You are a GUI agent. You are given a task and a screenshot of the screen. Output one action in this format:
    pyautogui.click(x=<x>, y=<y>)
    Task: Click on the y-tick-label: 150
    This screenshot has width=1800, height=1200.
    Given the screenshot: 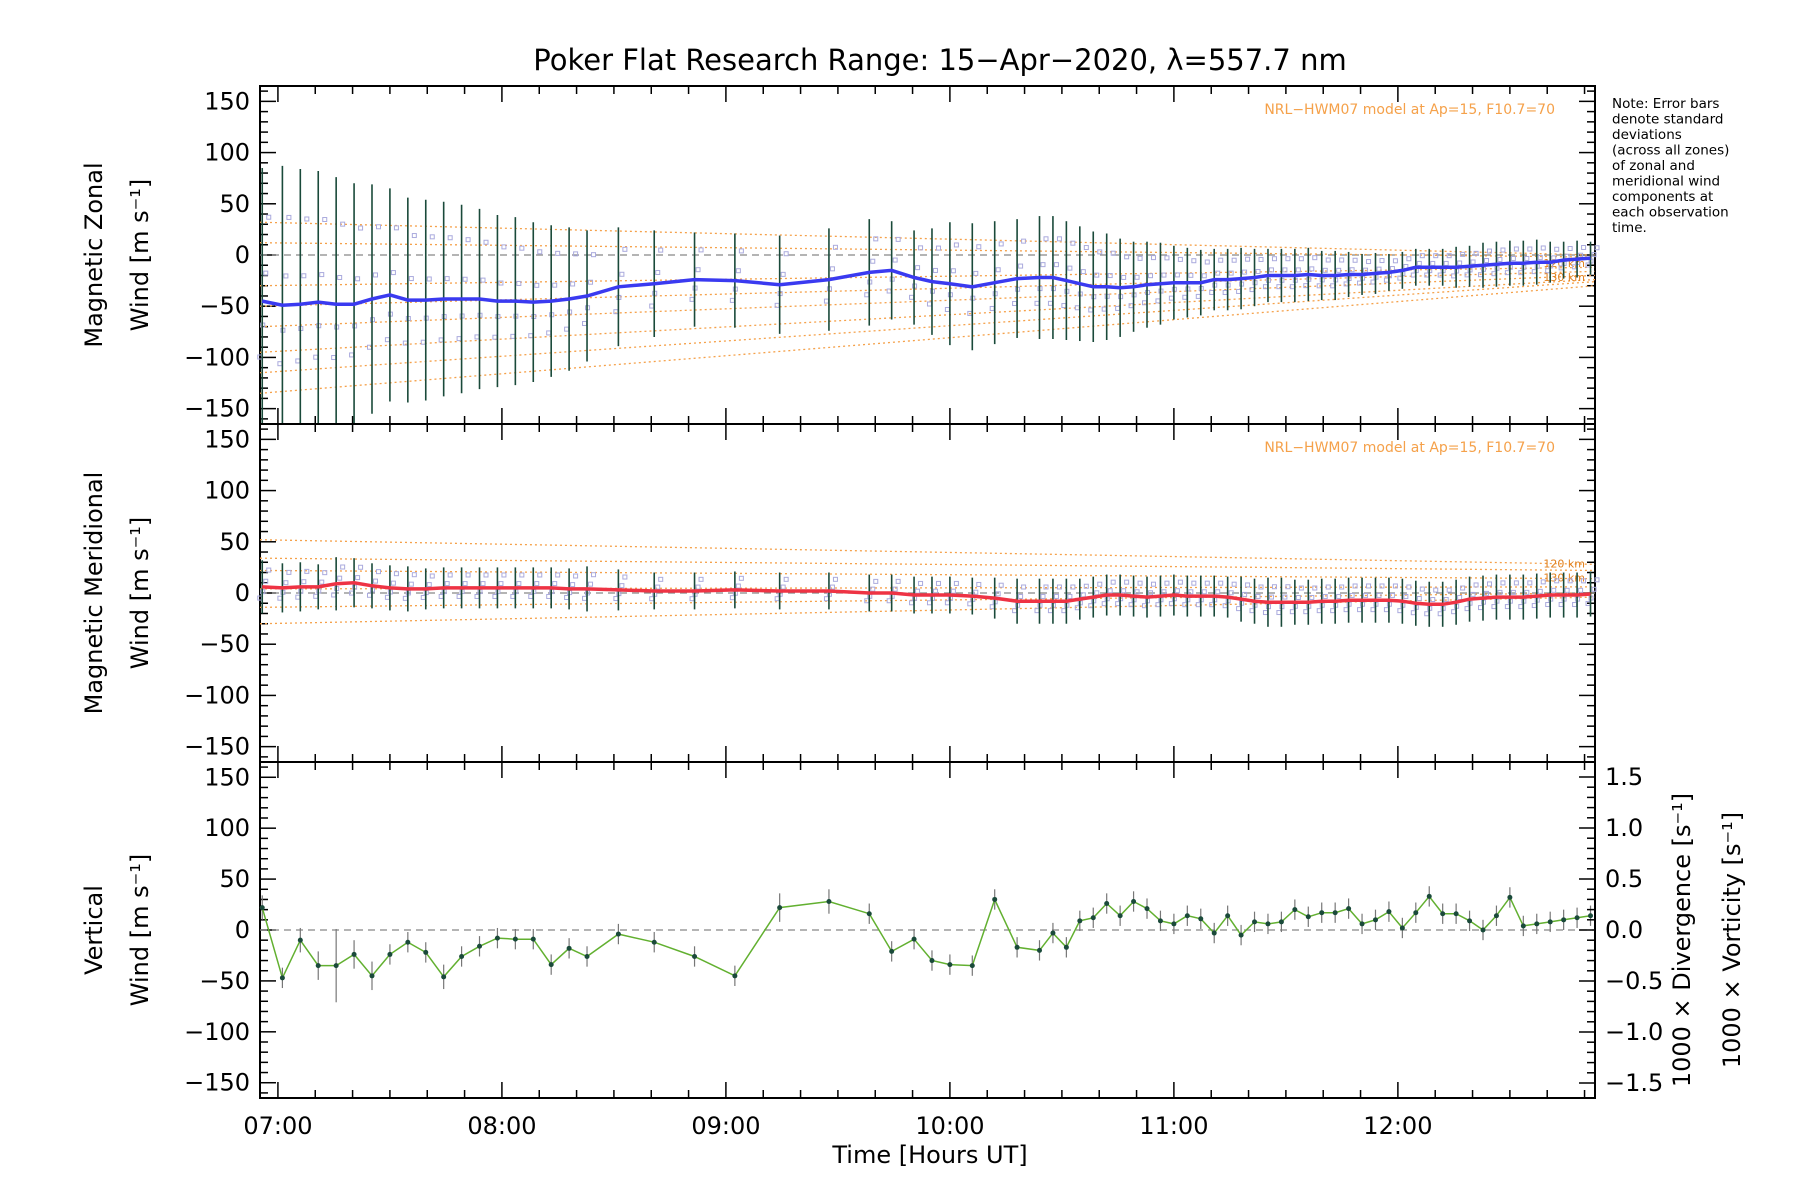 What is the action you would take?
    pyautogui.click(x=227, y=777)
    